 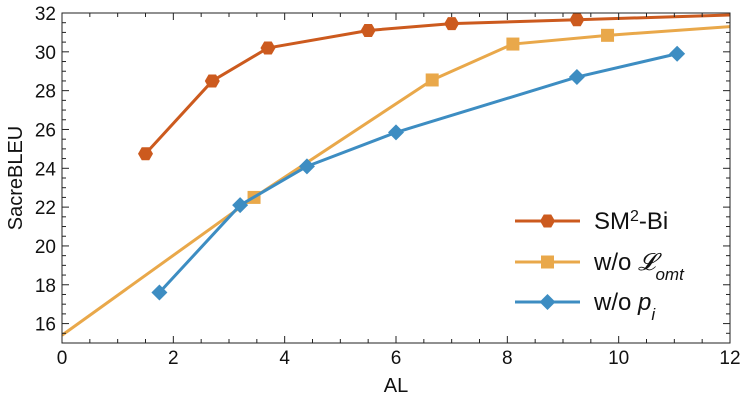 I want to click on legend-item-wo-pi: w/o pi, so click(x=585, y=306).